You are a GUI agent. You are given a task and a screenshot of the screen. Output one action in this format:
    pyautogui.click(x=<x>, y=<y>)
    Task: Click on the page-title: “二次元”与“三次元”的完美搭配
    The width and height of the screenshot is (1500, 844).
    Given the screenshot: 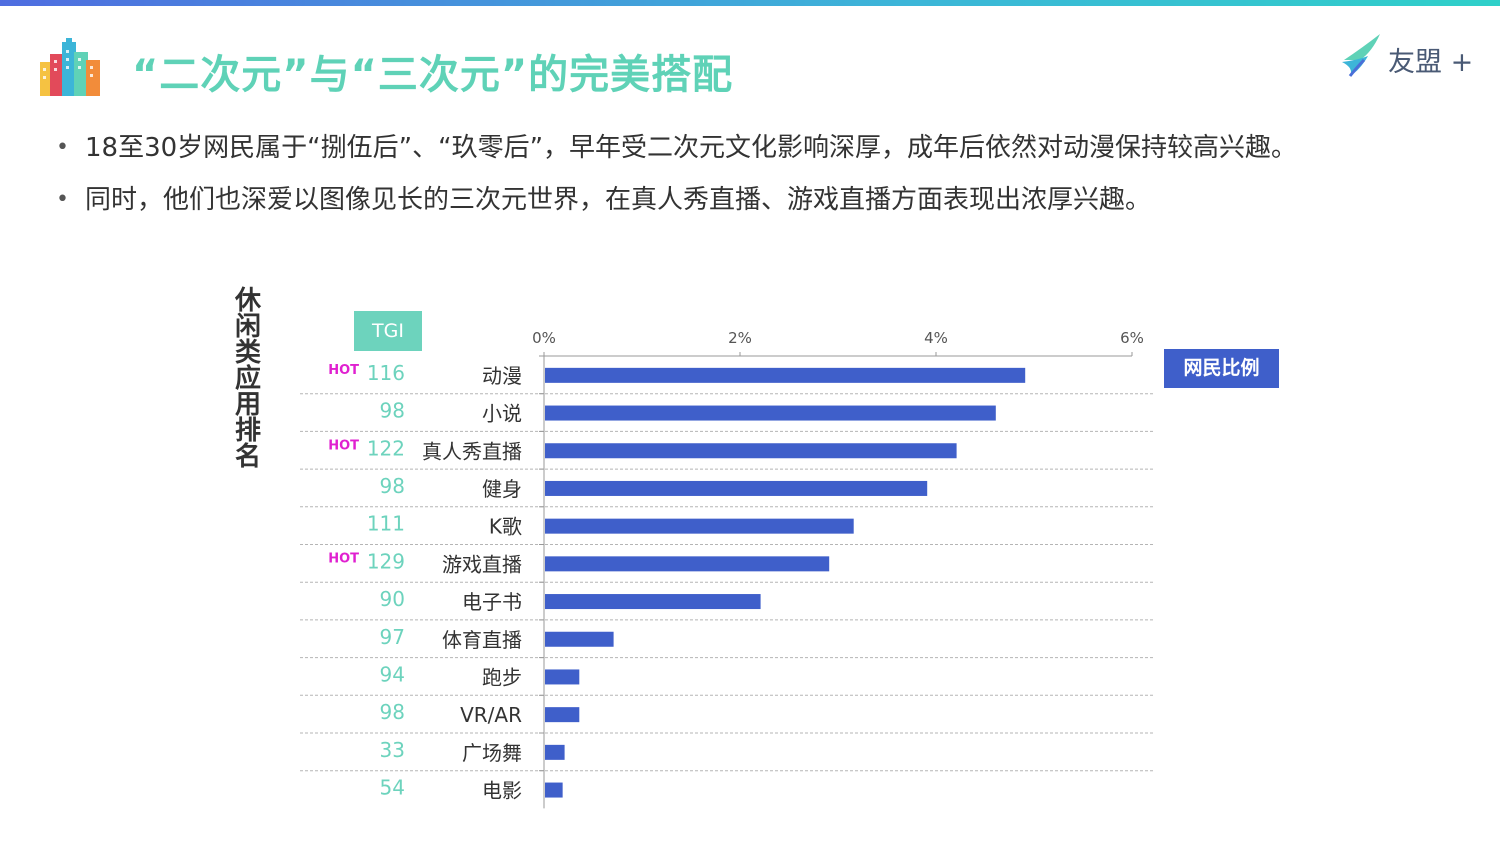 What is the action you would take?
    pyautogui.click(x=433, y=75)
    